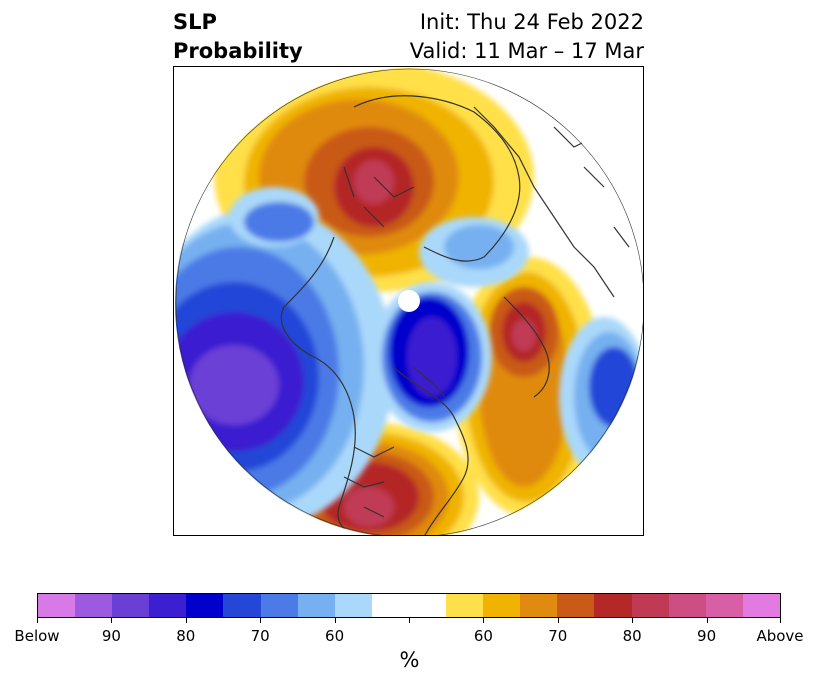 This screenshot has height=686, width=819. Describe the element at coordinates (374, 182) in the screenshot. I see `warm-peak-siberia` at that location.